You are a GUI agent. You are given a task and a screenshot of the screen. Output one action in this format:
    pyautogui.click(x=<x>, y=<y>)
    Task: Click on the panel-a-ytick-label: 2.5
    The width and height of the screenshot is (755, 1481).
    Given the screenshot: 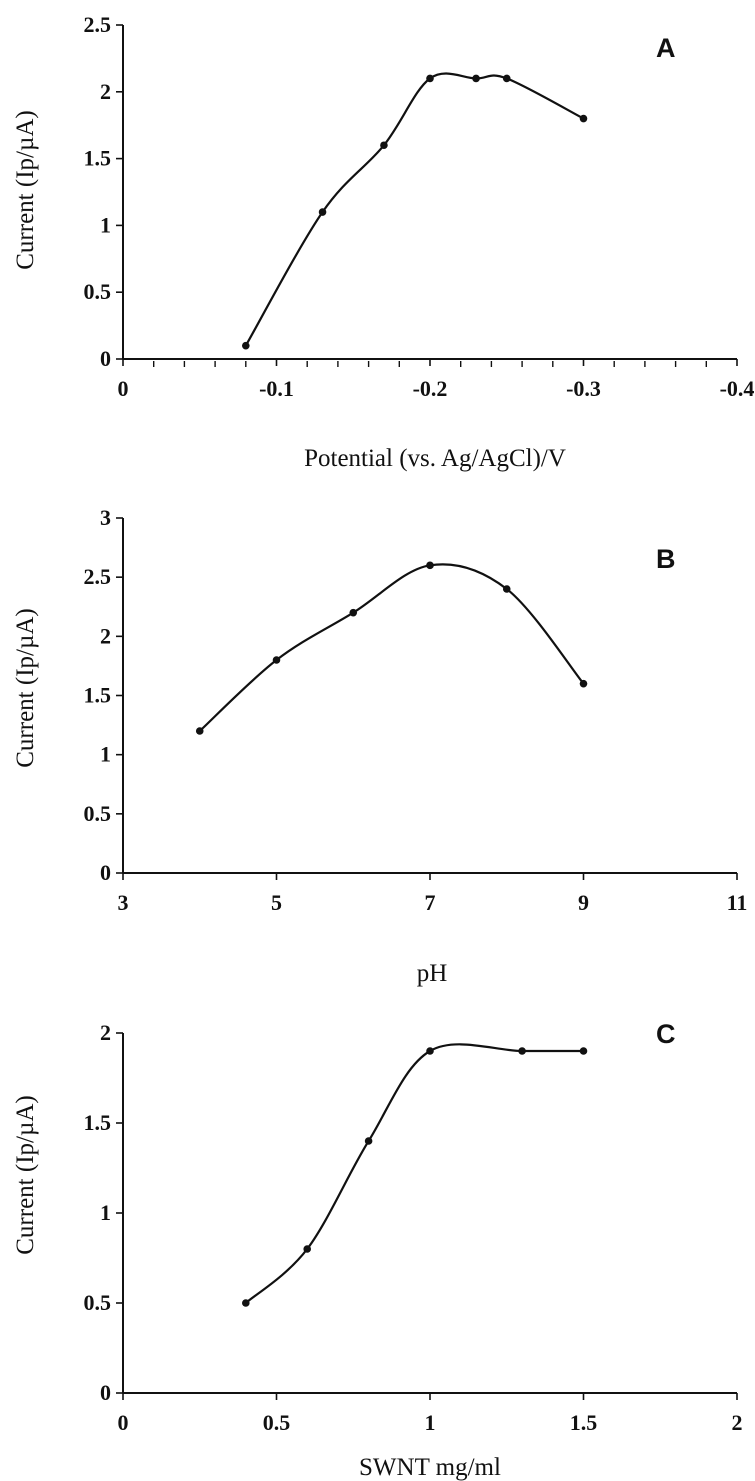 What is the action you would take?
    pyautogui.click(x=98, y=24)
    